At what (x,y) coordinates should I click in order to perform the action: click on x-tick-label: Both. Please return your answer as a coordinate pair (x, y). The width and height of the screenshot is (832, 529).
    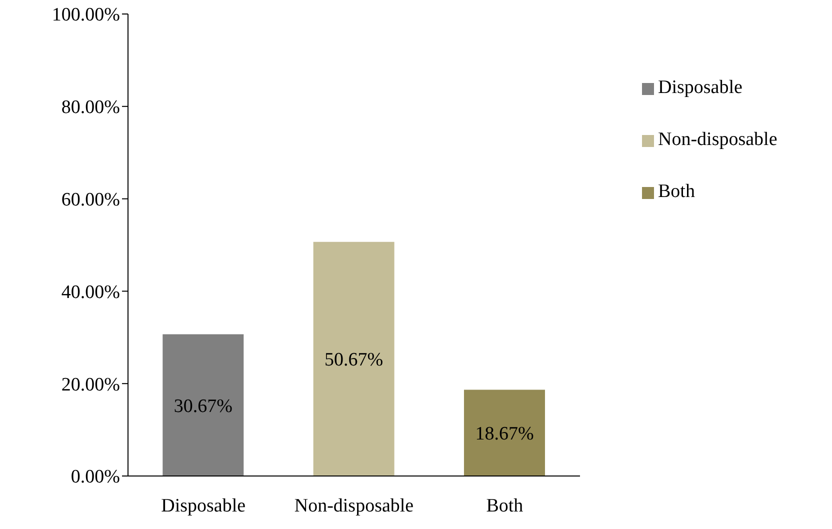
    Looking at the image, I should click on (505, 505).